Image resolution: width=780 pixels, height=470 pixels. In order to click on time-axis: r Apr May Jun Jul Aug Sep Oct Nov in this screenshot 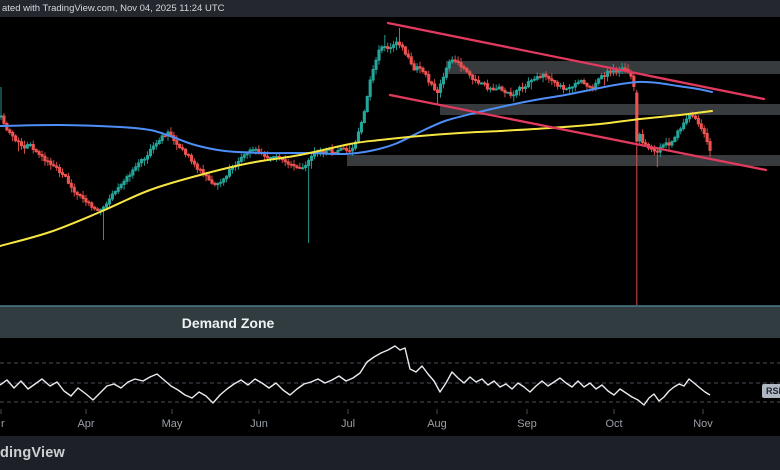, I will do `click(390, 424)`.